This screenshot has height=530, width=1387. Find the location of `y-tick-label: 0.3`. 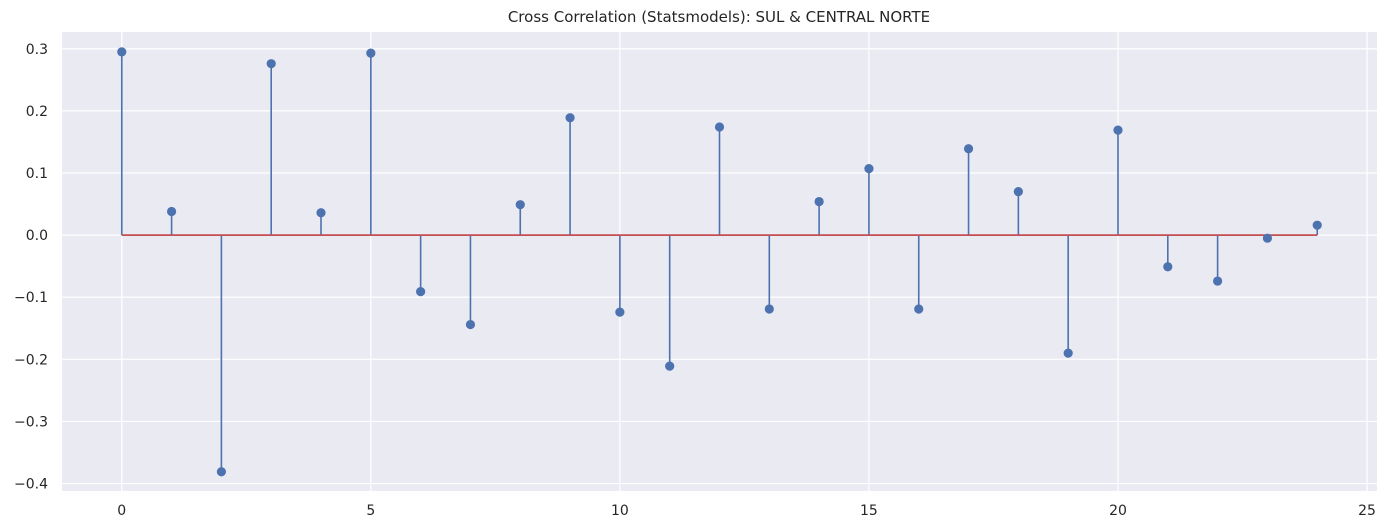

y-tick-label: 0.3 is located at coordinates (37, 50).